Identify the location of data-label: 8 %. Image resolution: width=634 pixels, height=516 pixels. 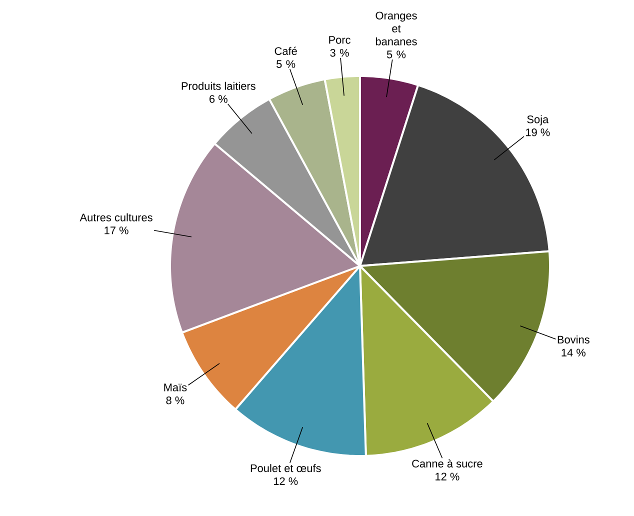
(175, 400).